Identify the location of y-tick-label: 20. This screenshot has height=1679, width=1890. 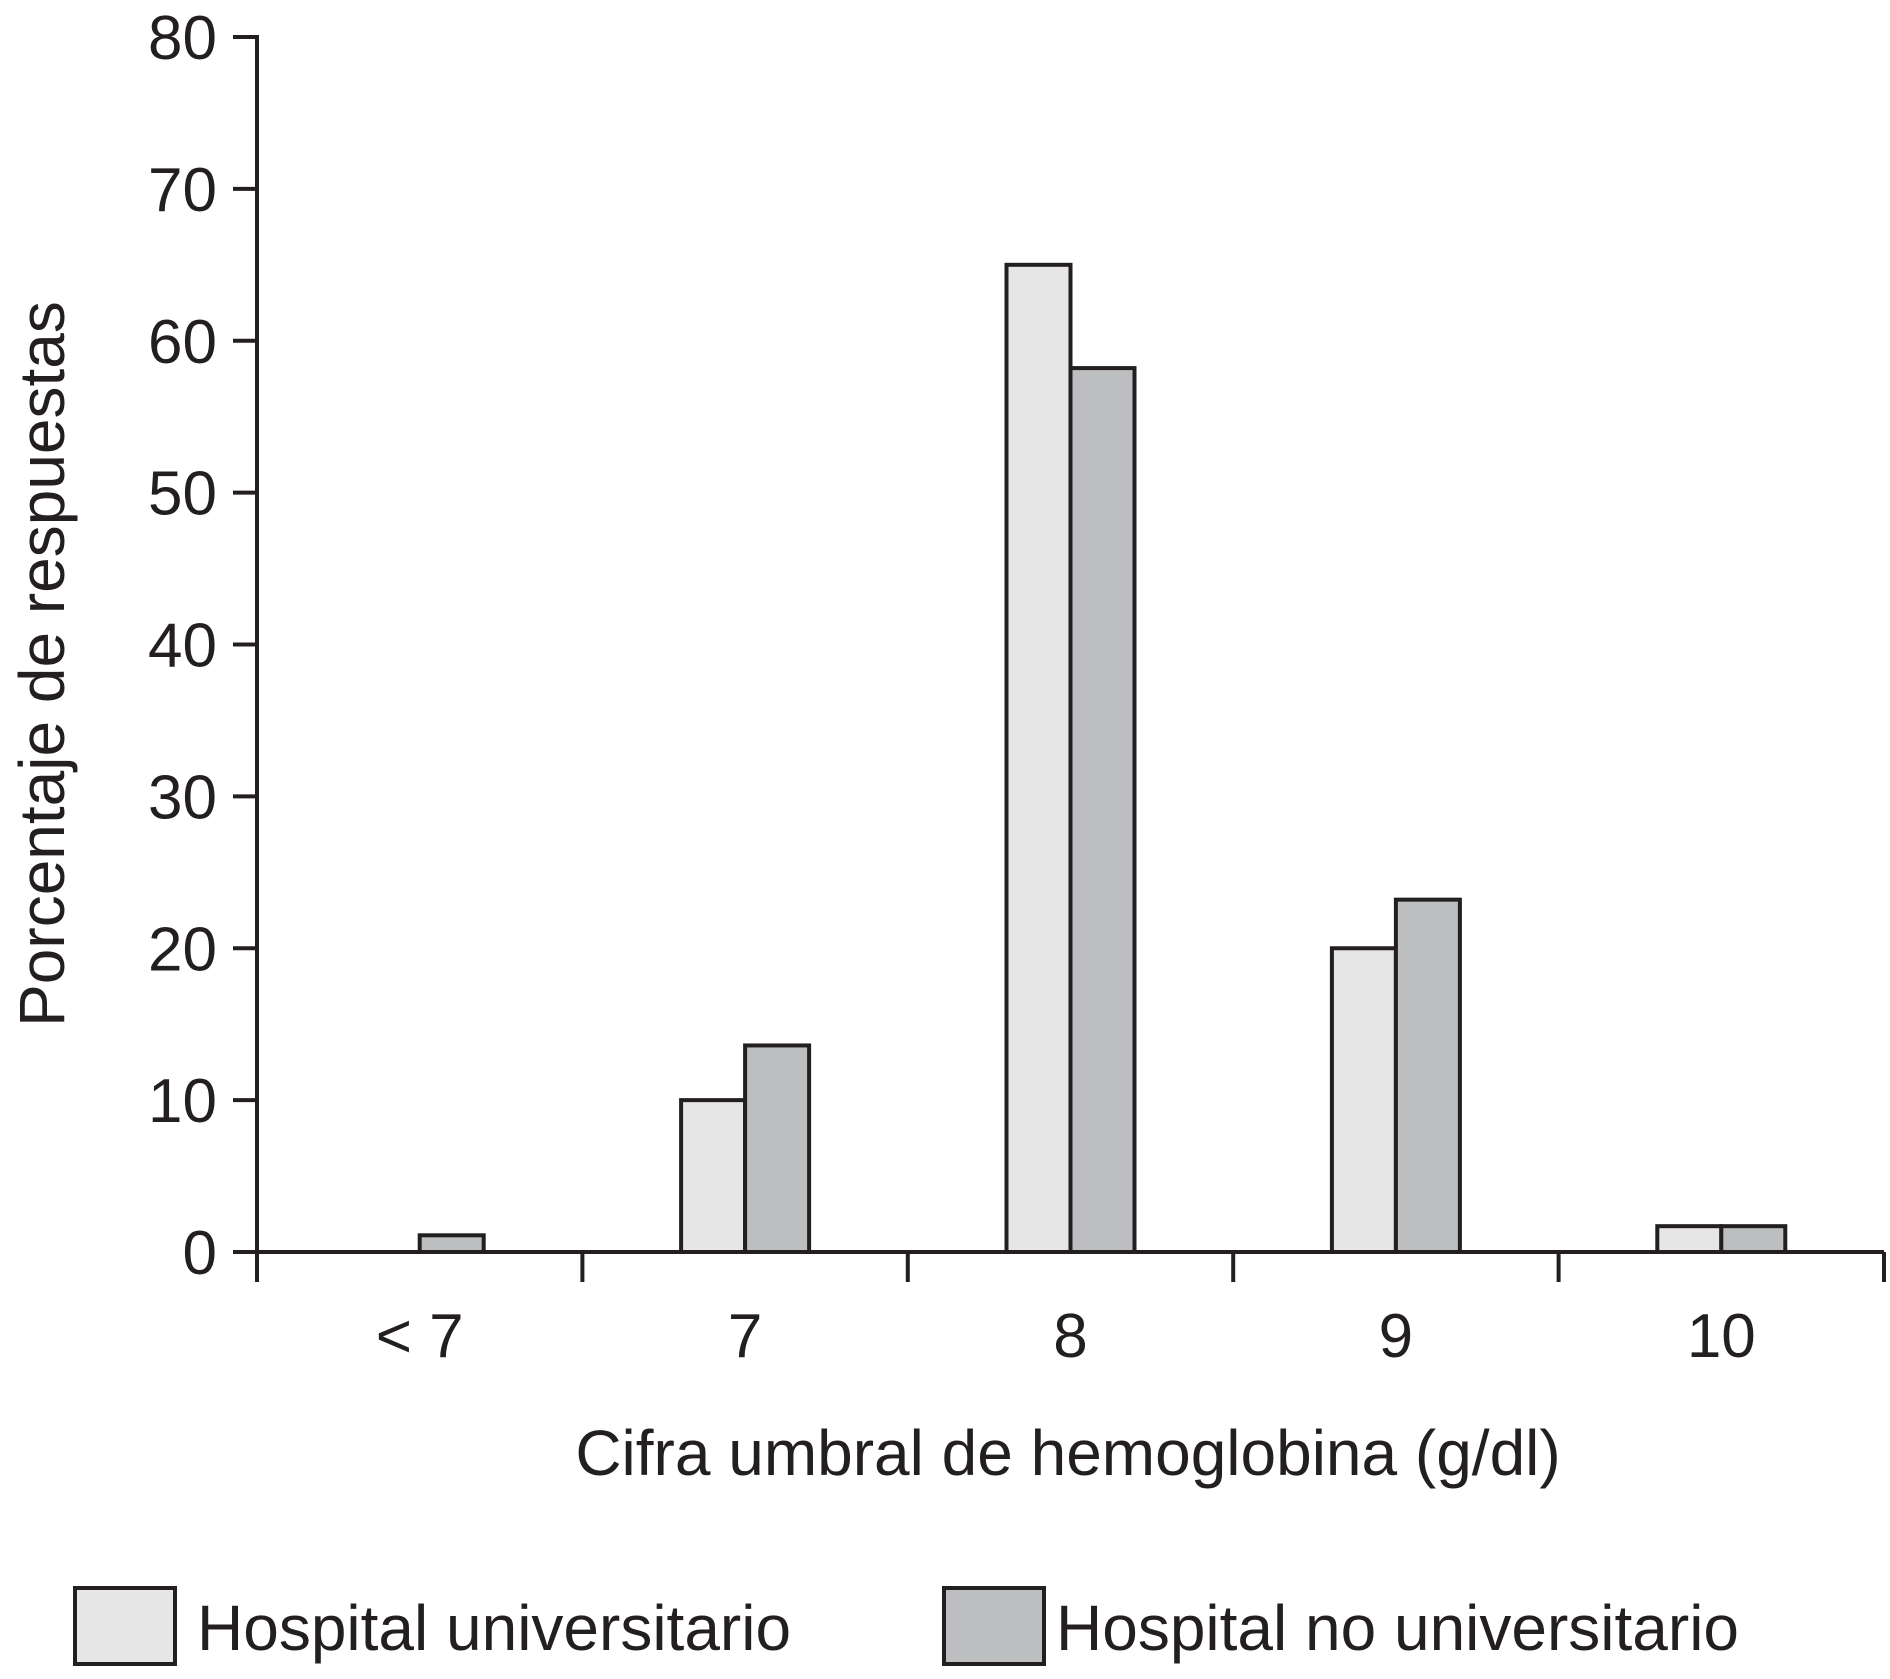
(182, 949).